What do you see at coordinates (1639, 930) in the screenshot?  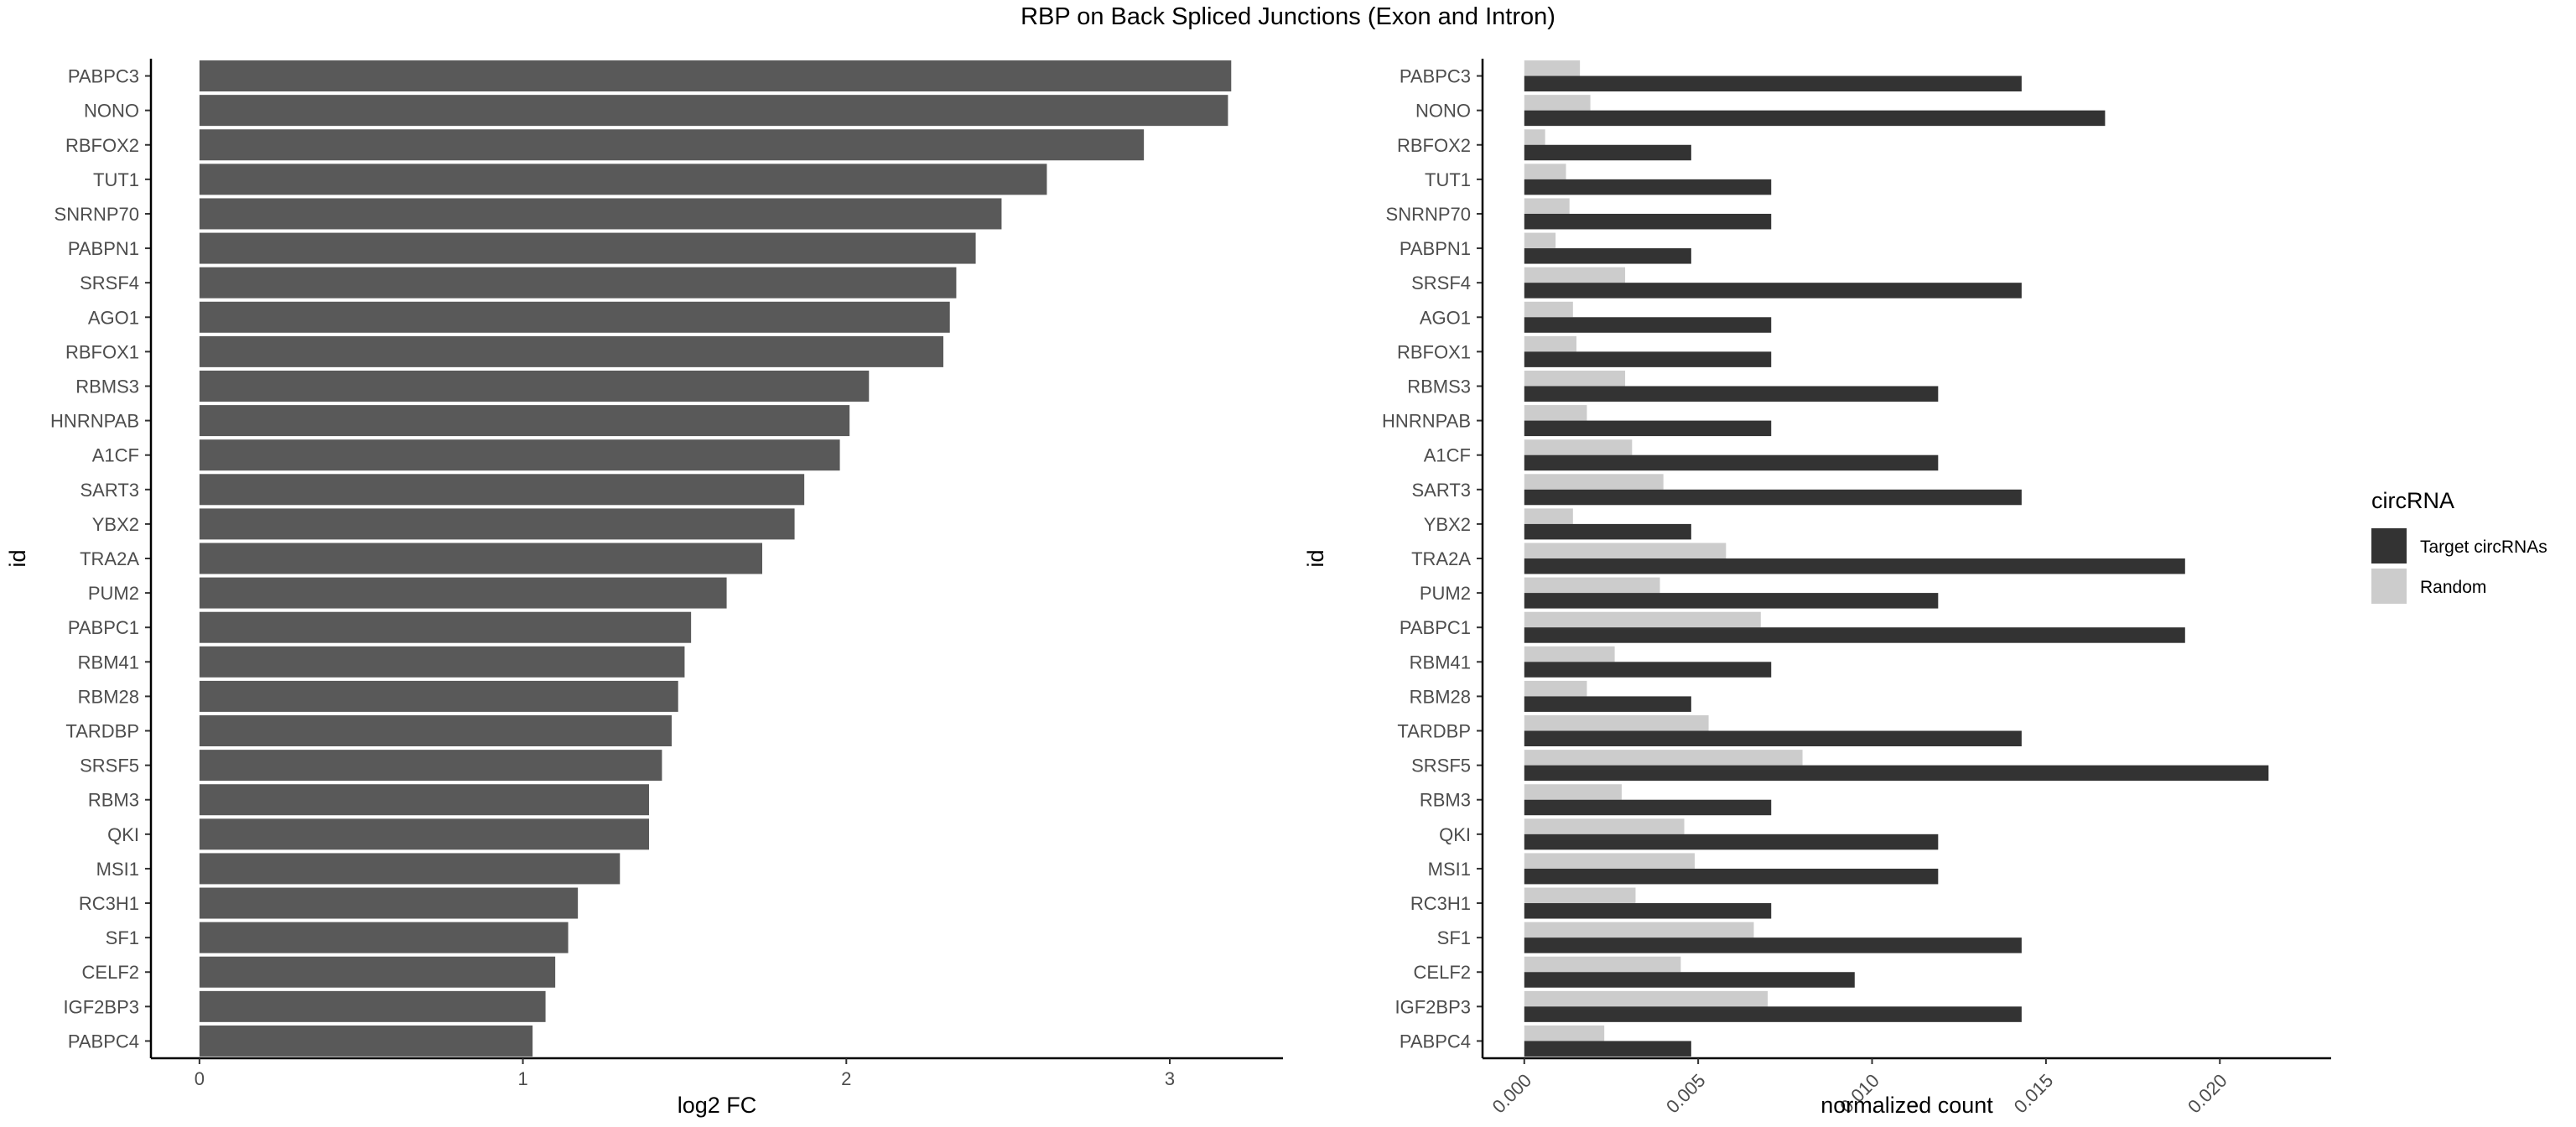 I see `bar-random-sf1` at bounding box center [1639, 930].